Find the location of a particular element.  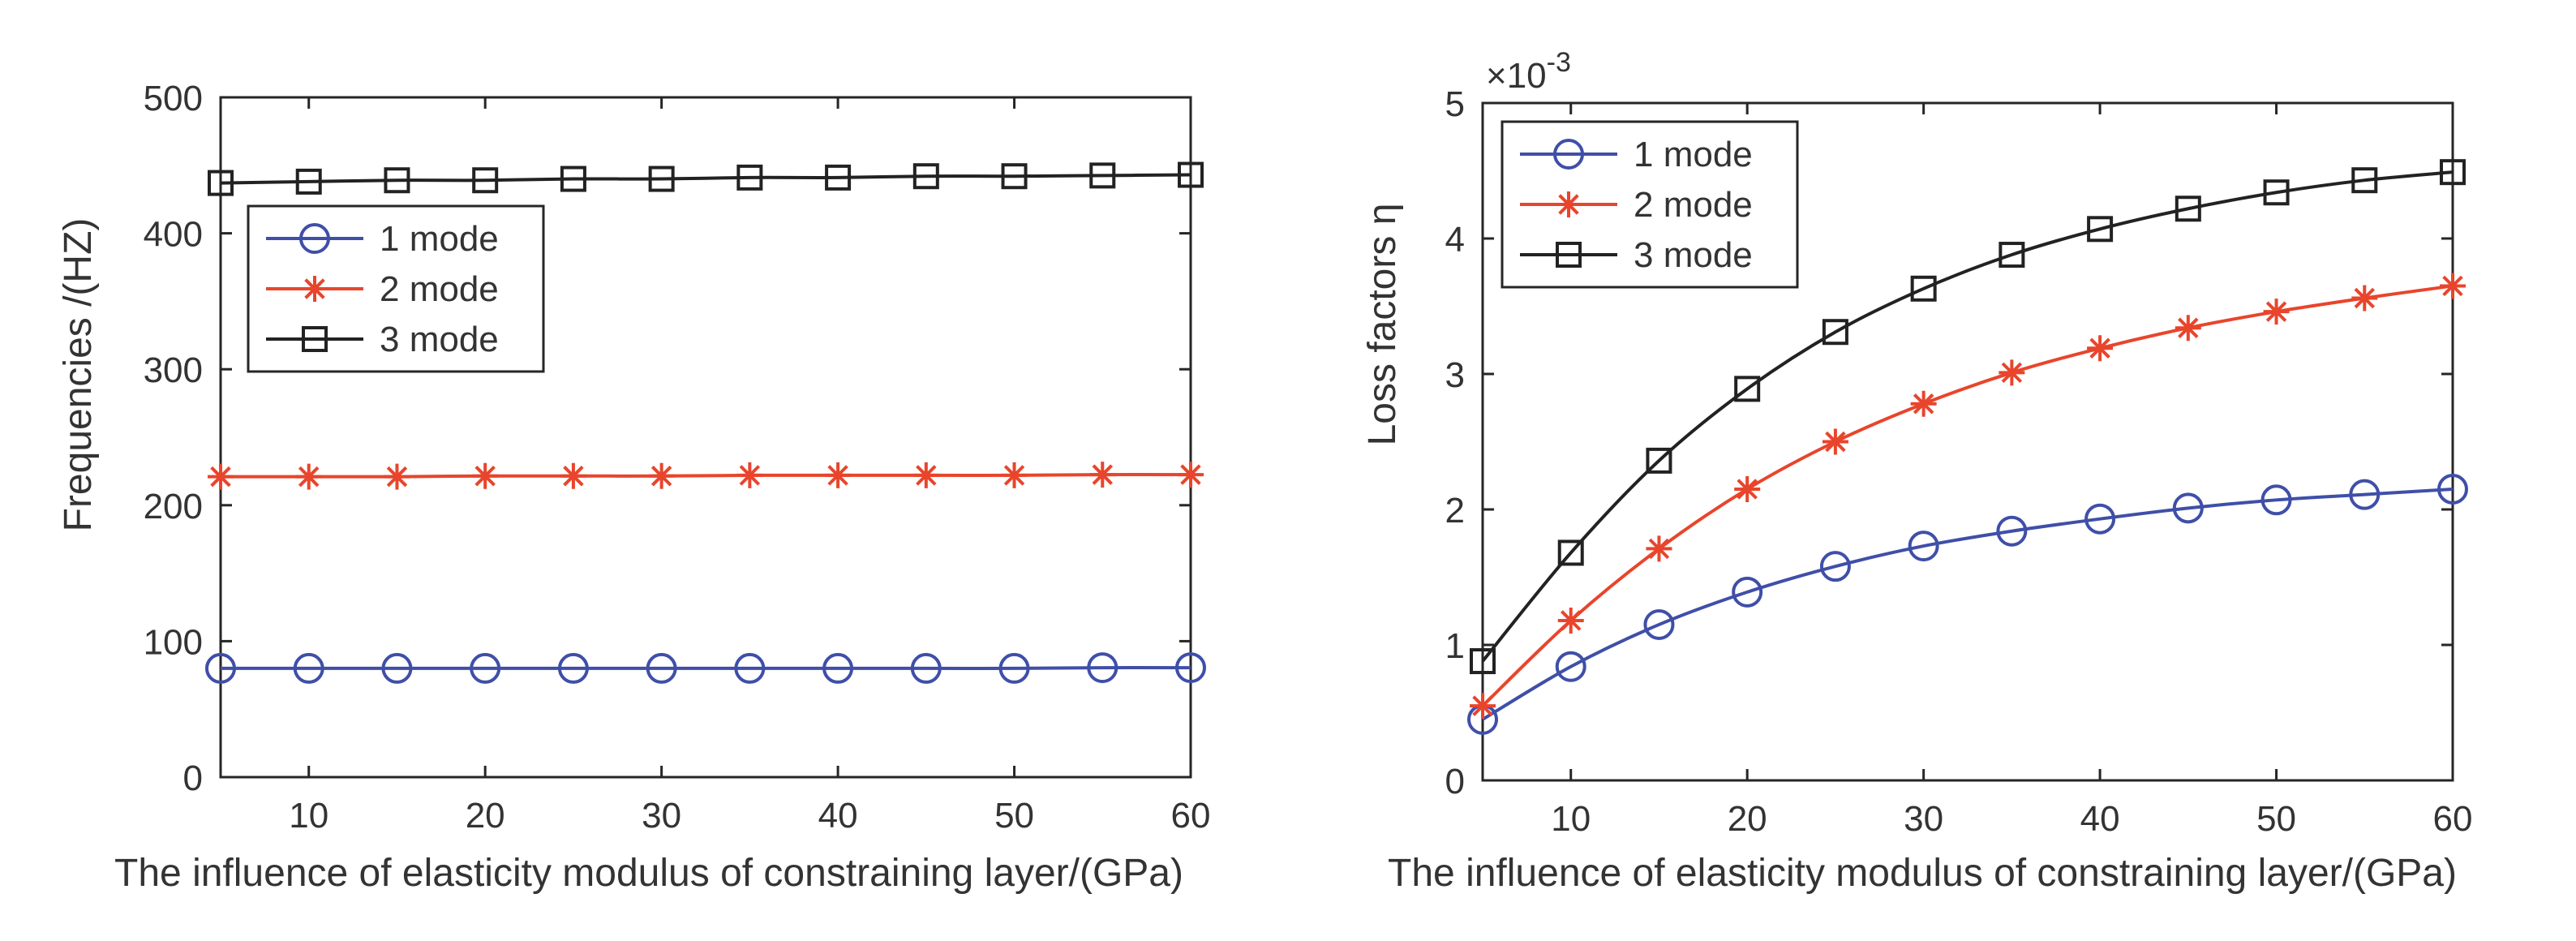

y-tick-label: 200 is located at coordinates (173, 507).